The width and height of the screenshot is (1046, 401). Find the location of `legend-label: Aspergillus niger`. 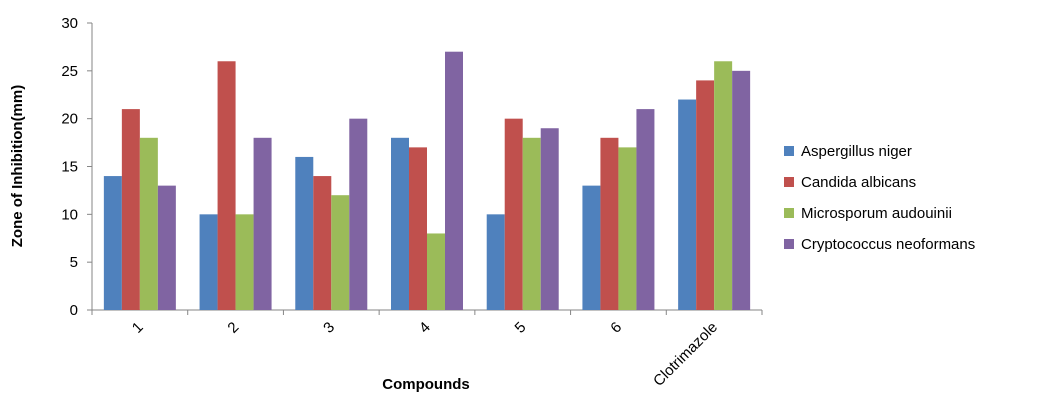

legend-label: Aspergillus niger is located at coordinates (856, 151).